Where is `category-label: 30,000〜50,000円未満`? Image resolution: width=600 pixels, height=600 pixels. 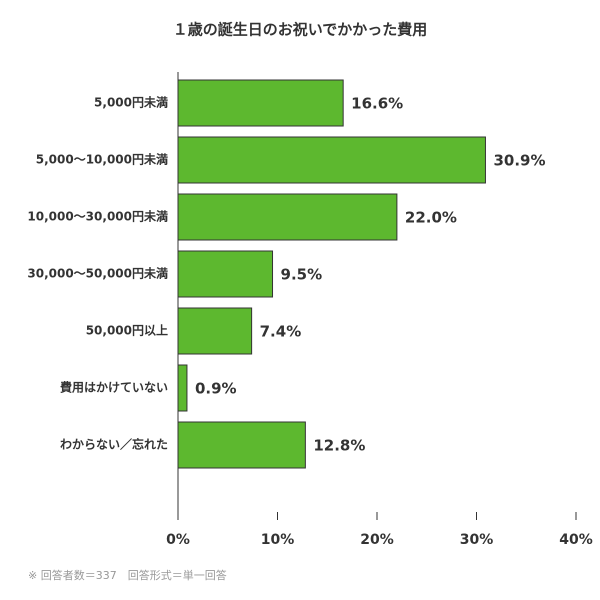
category-label: 30,000〜50,000円未満 is located at coordinates (97, 273).